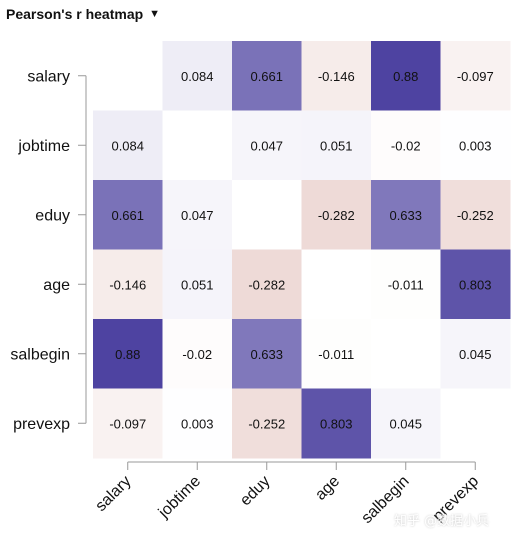  I want to click on caret-down-icon: ▼, so click(155, 13).